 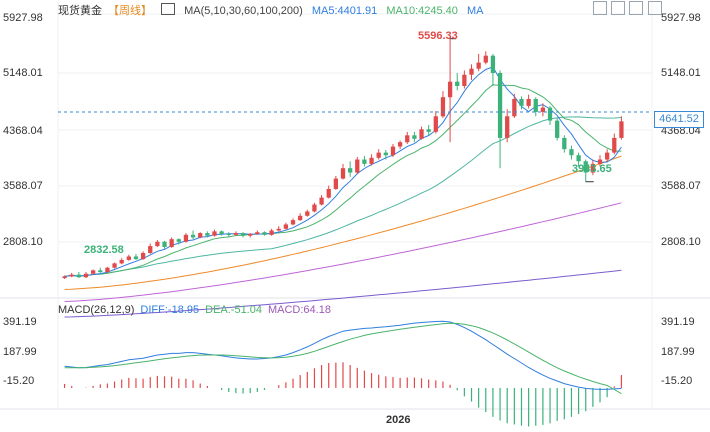 I want to click on y-tick-left: 3588.07, so click(x=23, y=186).